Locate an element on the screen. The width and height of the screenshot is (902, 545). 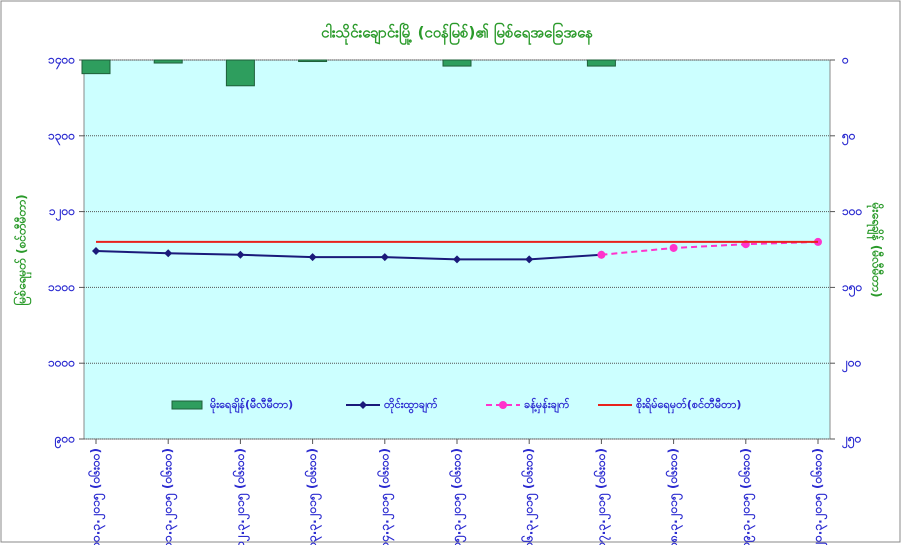
y-tick-label: ၁၂၀၀ is located at coordinates (62, 213).